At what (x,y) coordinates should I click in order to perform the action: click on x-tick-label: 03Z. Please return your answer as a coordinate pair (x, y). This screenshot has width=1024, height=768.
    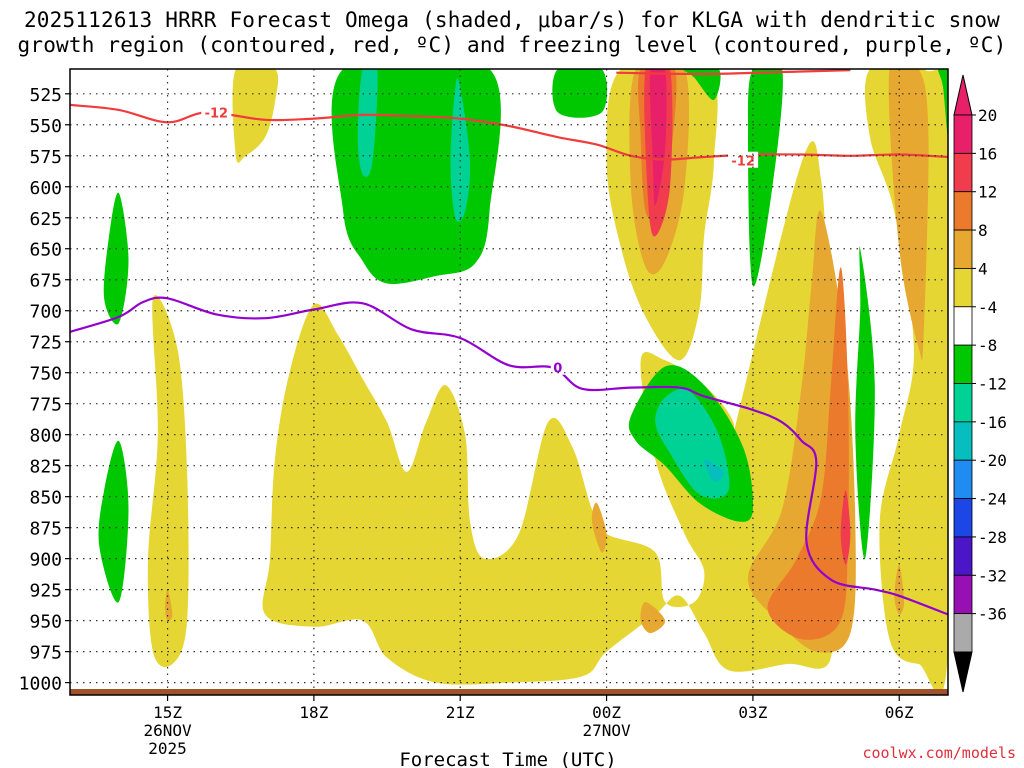
    Looking at the image, I should click on (752, 712).